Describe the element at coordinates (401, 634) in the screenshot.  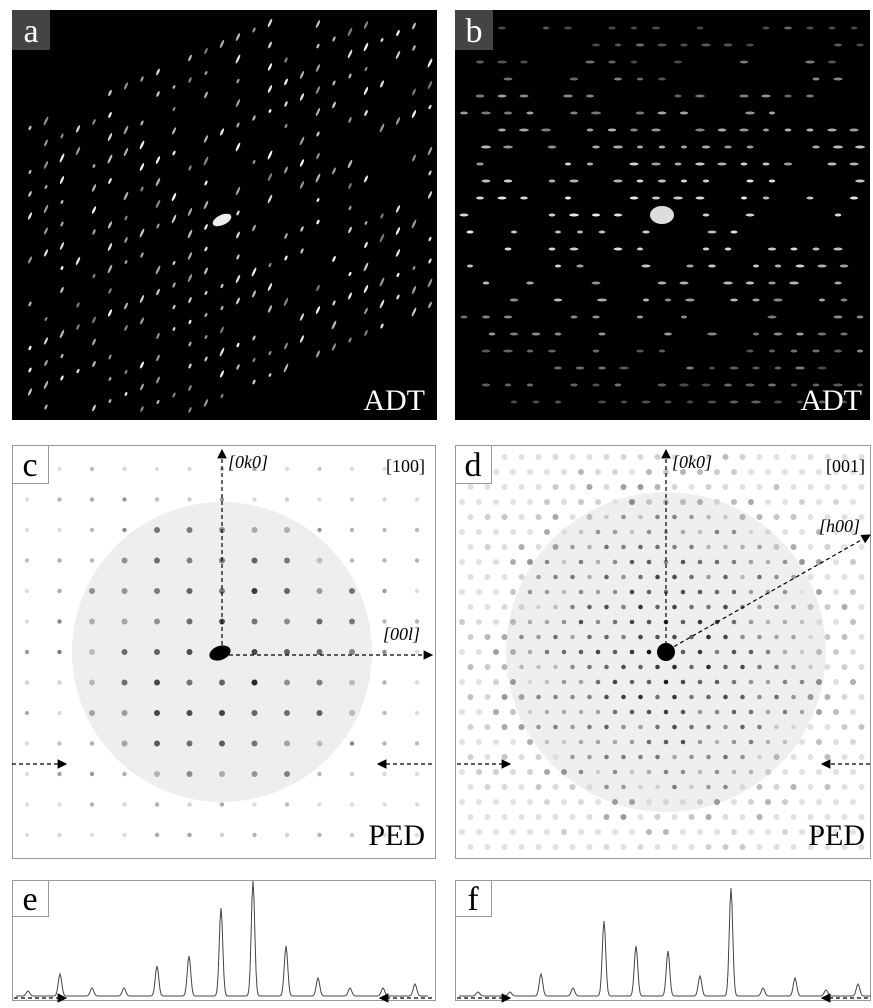
I see `axis-label: [00l]` at that location.